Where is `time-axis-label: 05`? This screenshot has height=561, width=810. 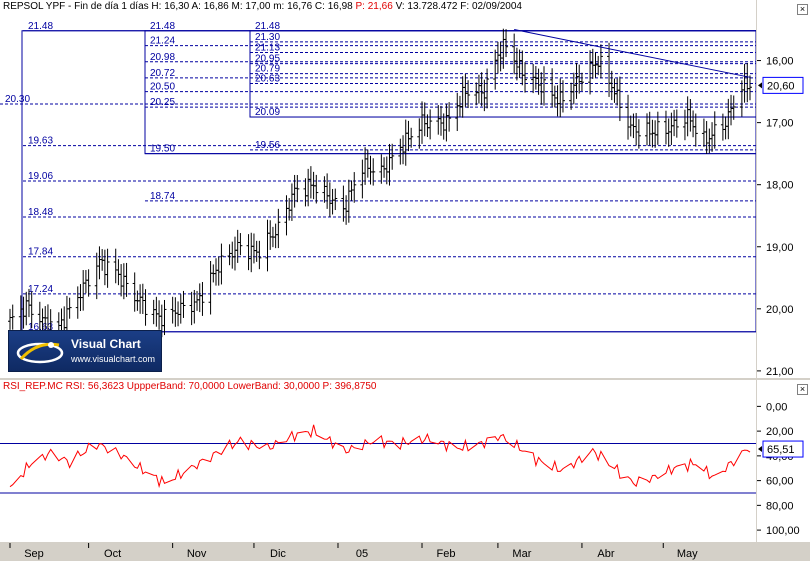
time-axis-label: 05 is located at coordinates (362, 554).